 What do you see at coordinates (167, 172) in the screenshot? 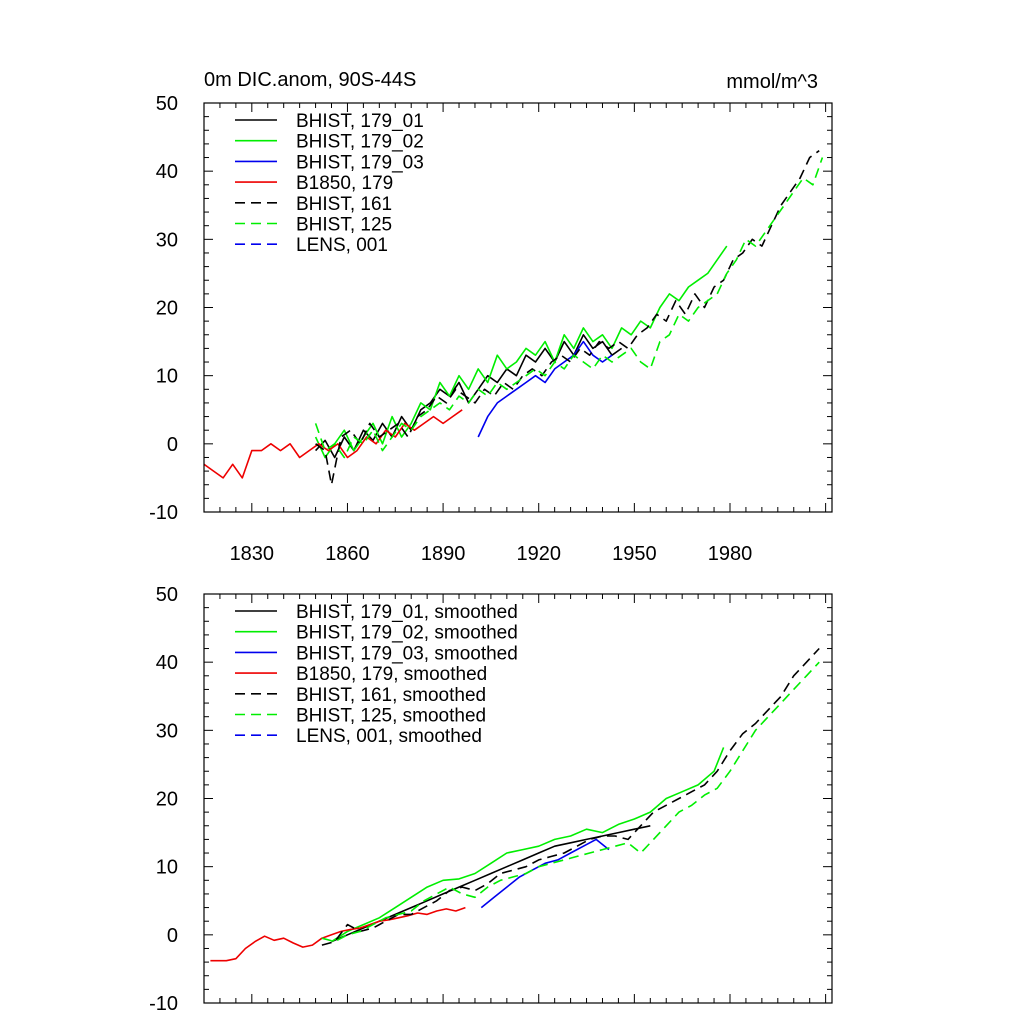
I see `top-y-tick-label: 40` at bounding box center [167, 172].